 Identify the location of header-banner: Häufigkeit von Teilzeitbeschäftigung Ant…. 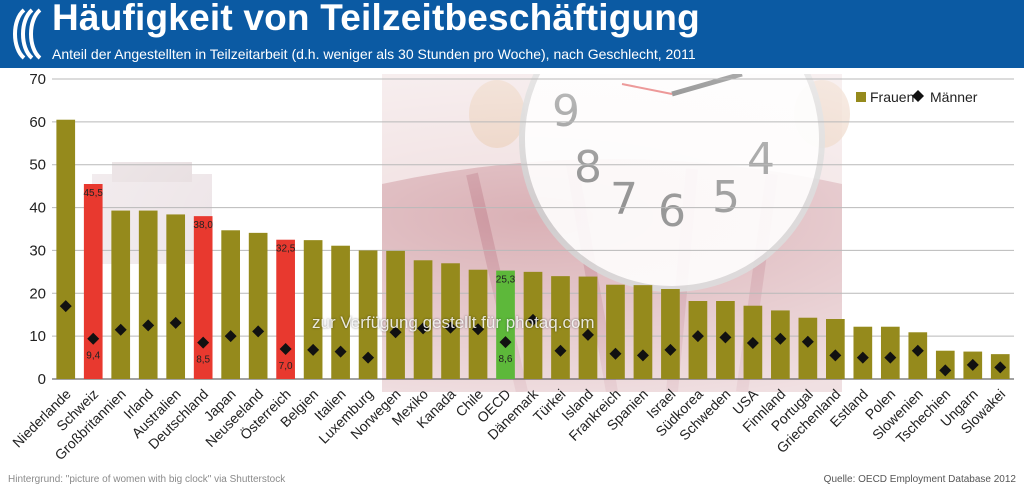
(512, 34).